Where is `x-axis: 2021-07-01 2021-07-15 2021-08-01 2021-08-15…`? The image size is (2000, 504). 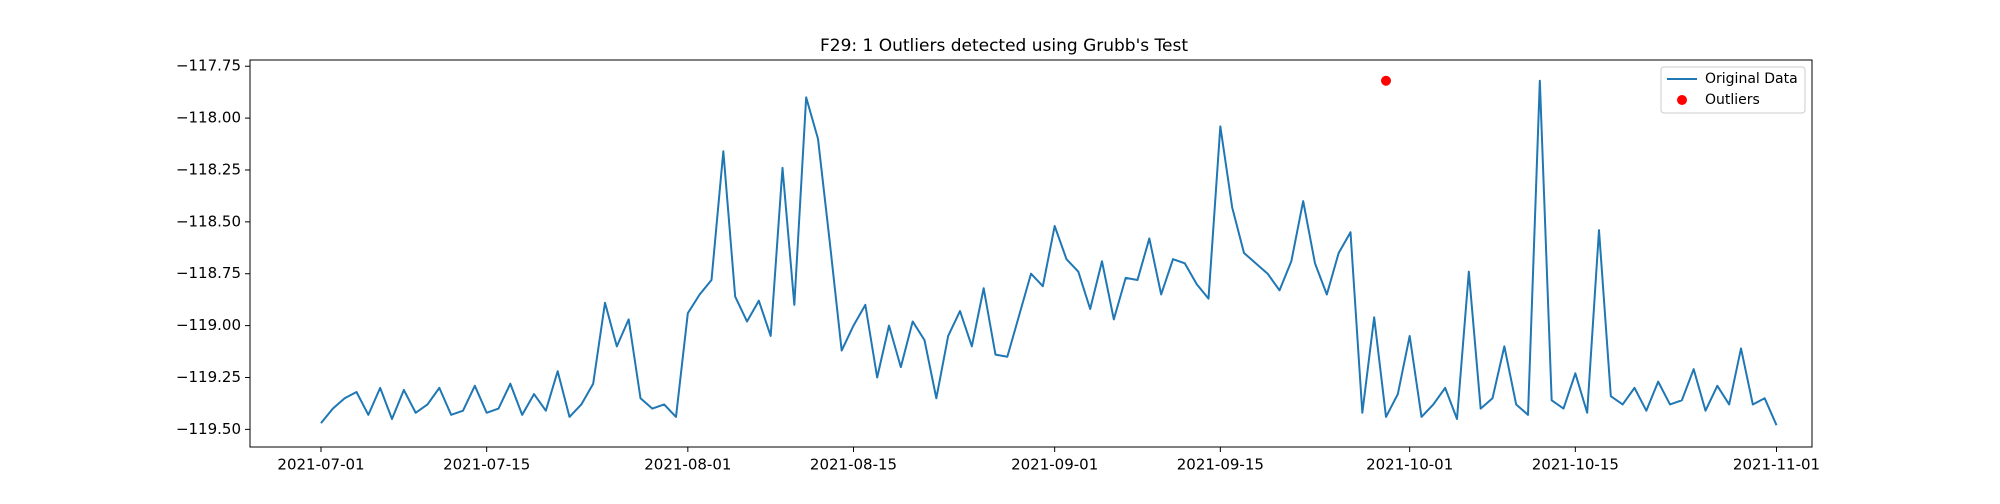 x-axis: 2021-07-01 2021-07-15 2021-08-01 2021-08-15… is located at coordinates (1048, 460).